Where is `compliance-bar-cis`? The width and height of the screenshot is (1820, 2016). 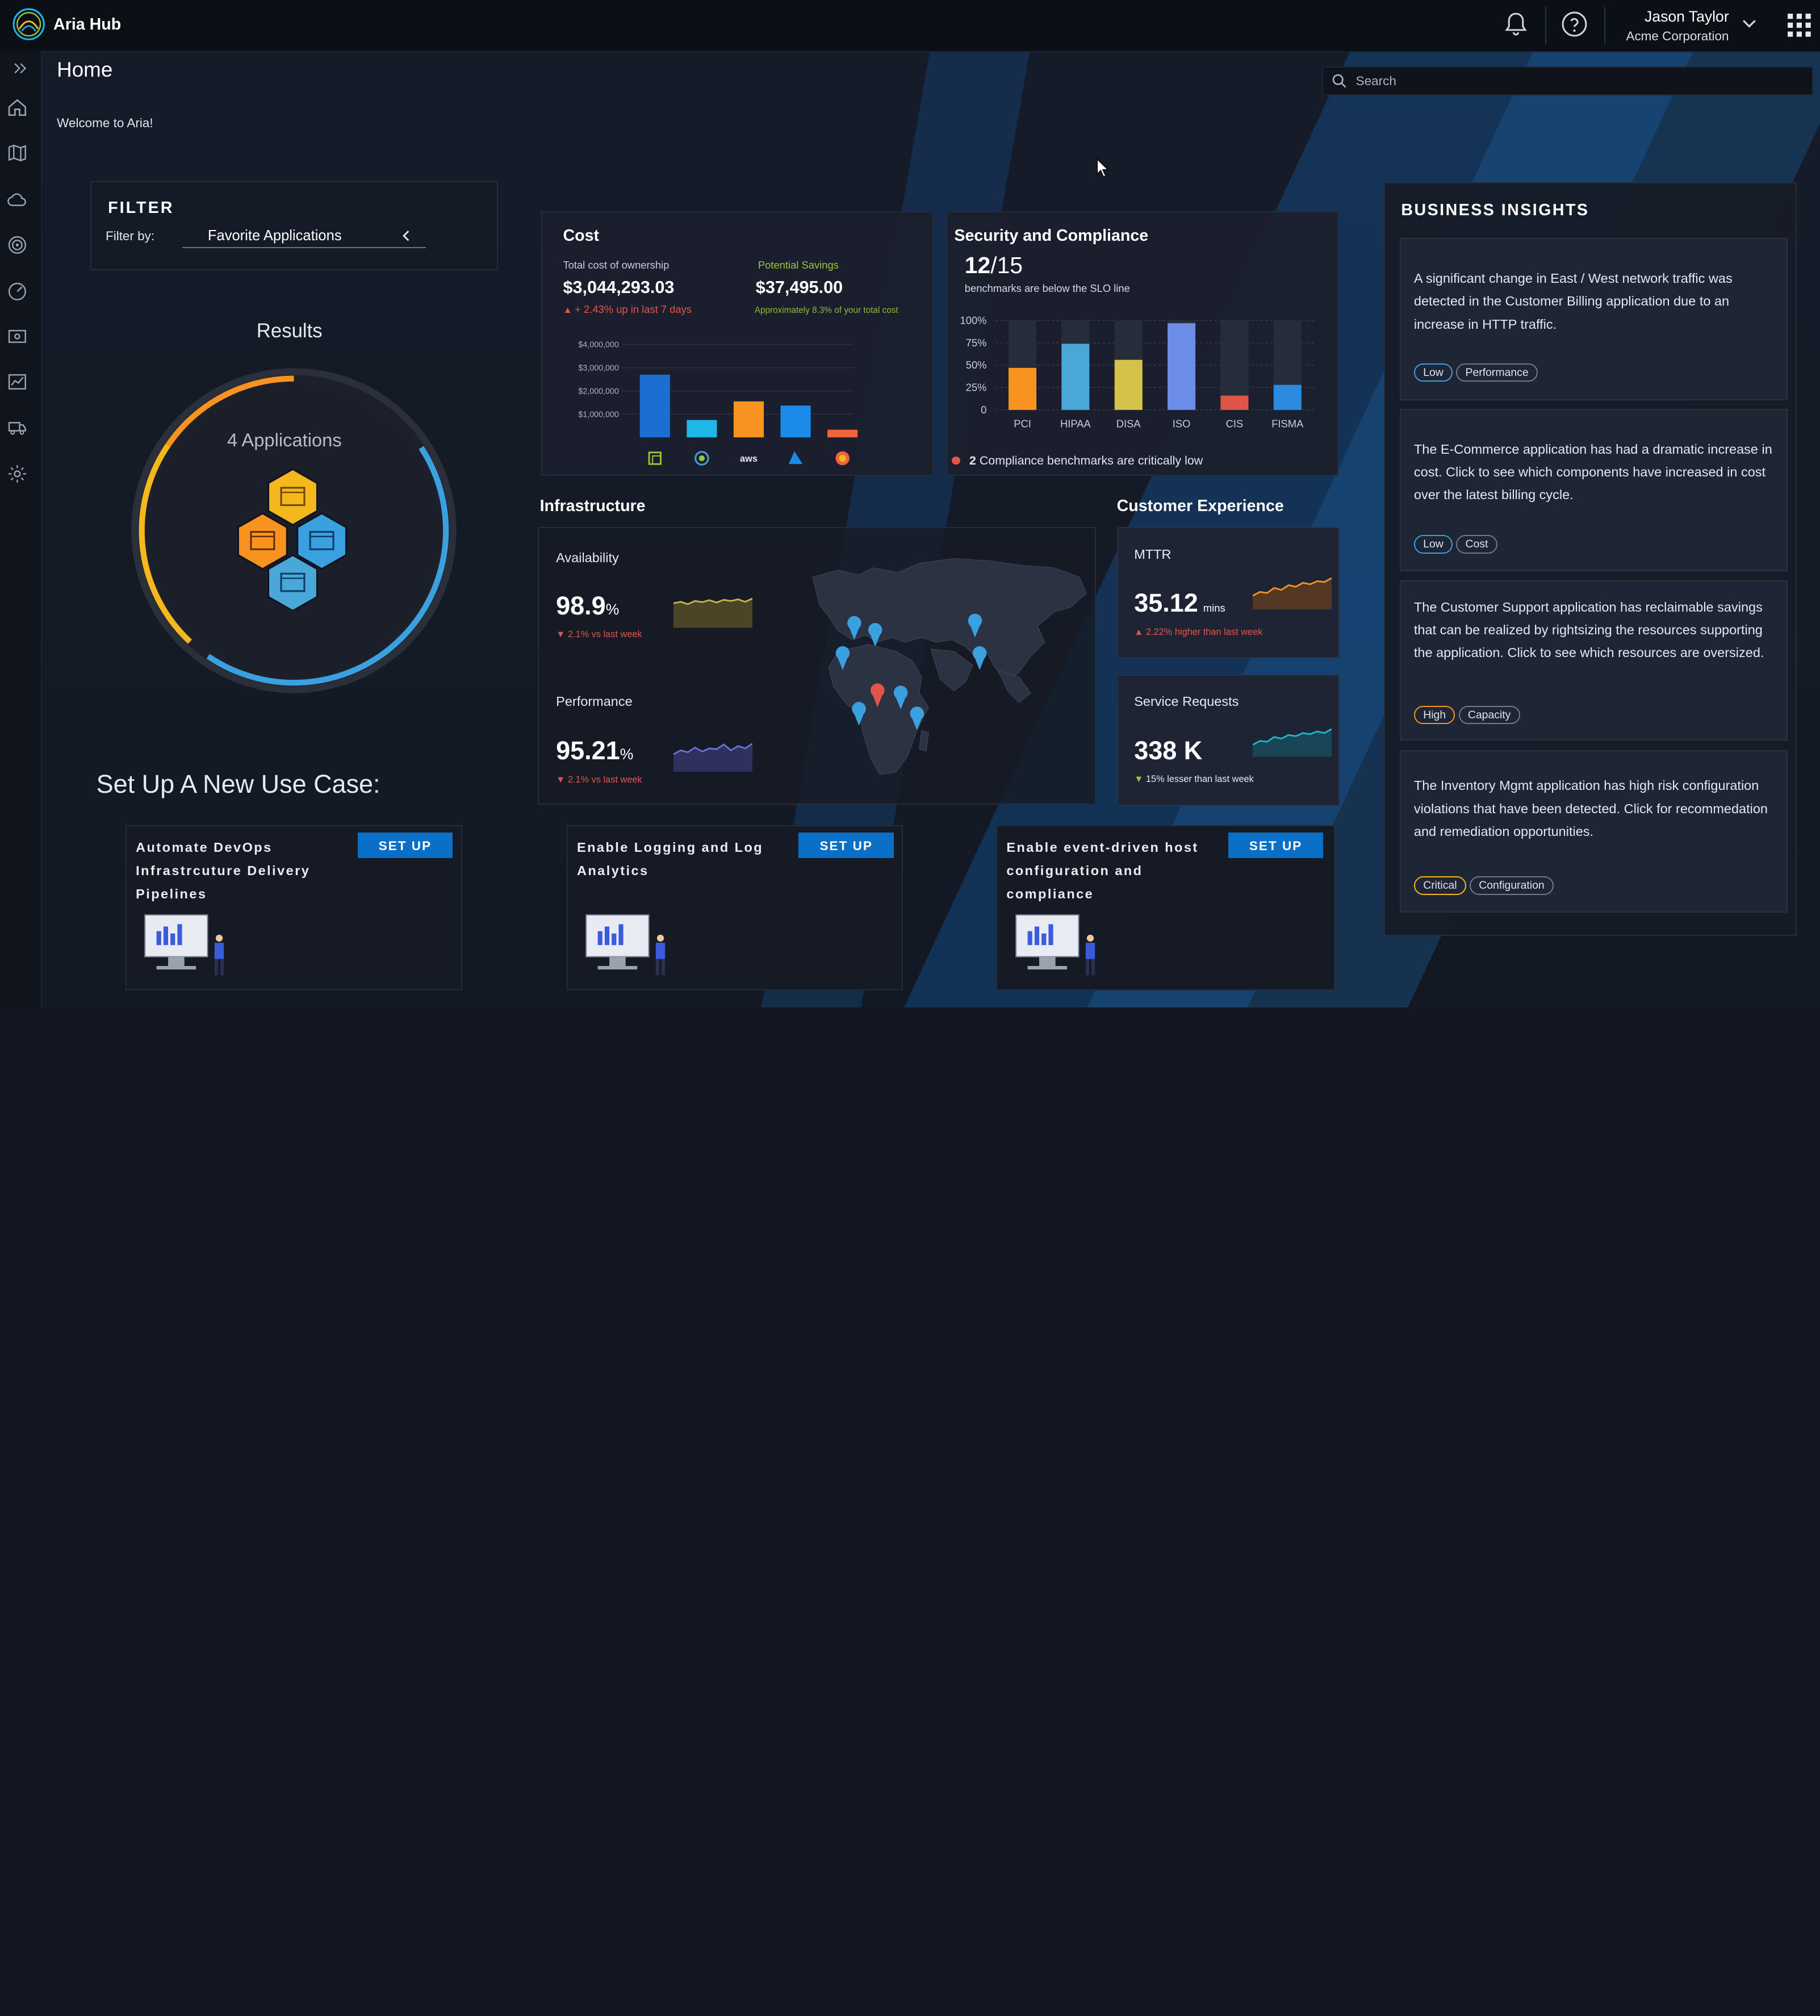
compliance-bar-cis is located at coordinates (1234, 402).